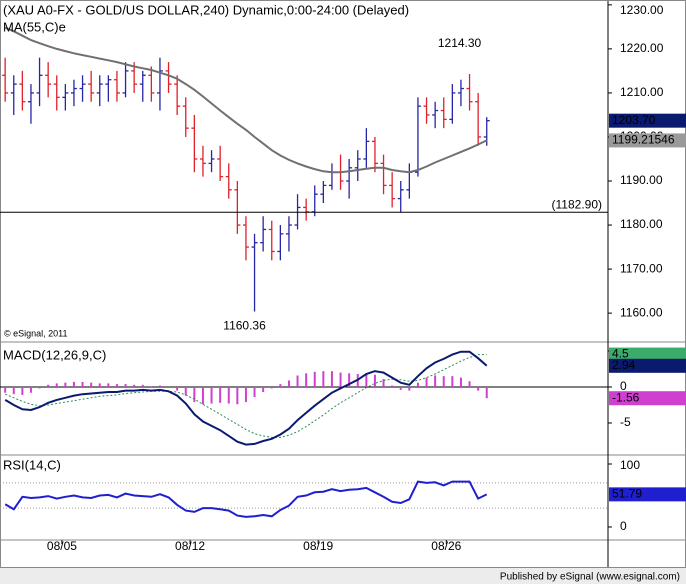 This screenshot has height=584, width=686. Describe the element at coordinates (36, 333) in the screenshot. I see `copyright: © eSignal, 2011` at that location.